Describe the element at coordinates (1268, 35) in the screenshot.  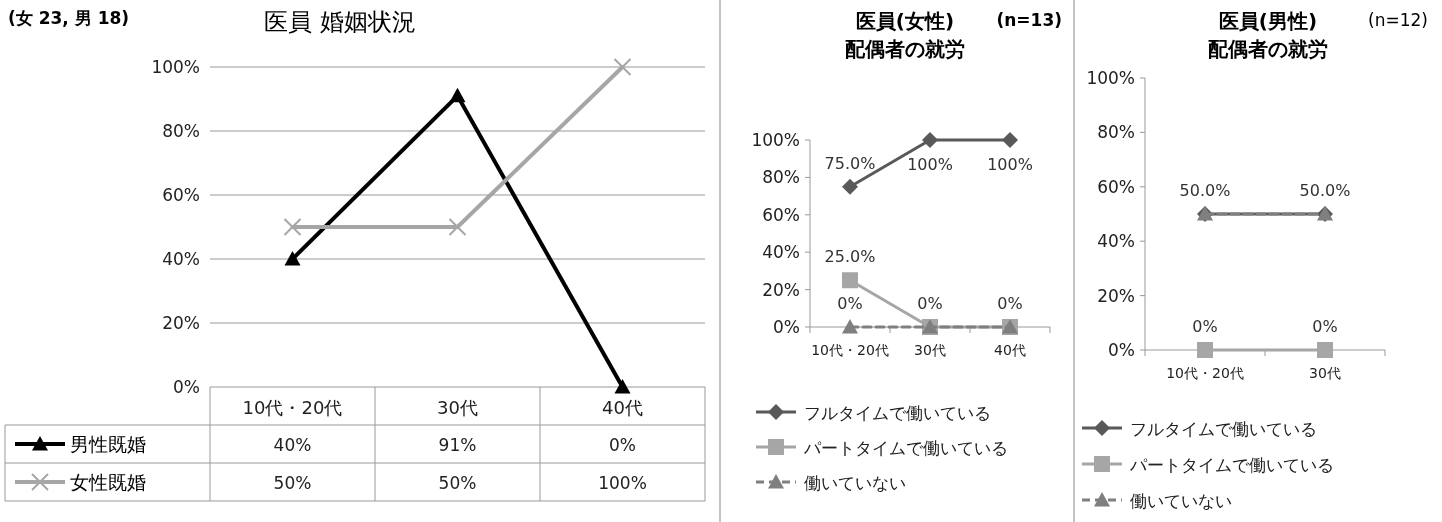
I see `chart-title: 医員(男性) 配偶者の就労` at that location.